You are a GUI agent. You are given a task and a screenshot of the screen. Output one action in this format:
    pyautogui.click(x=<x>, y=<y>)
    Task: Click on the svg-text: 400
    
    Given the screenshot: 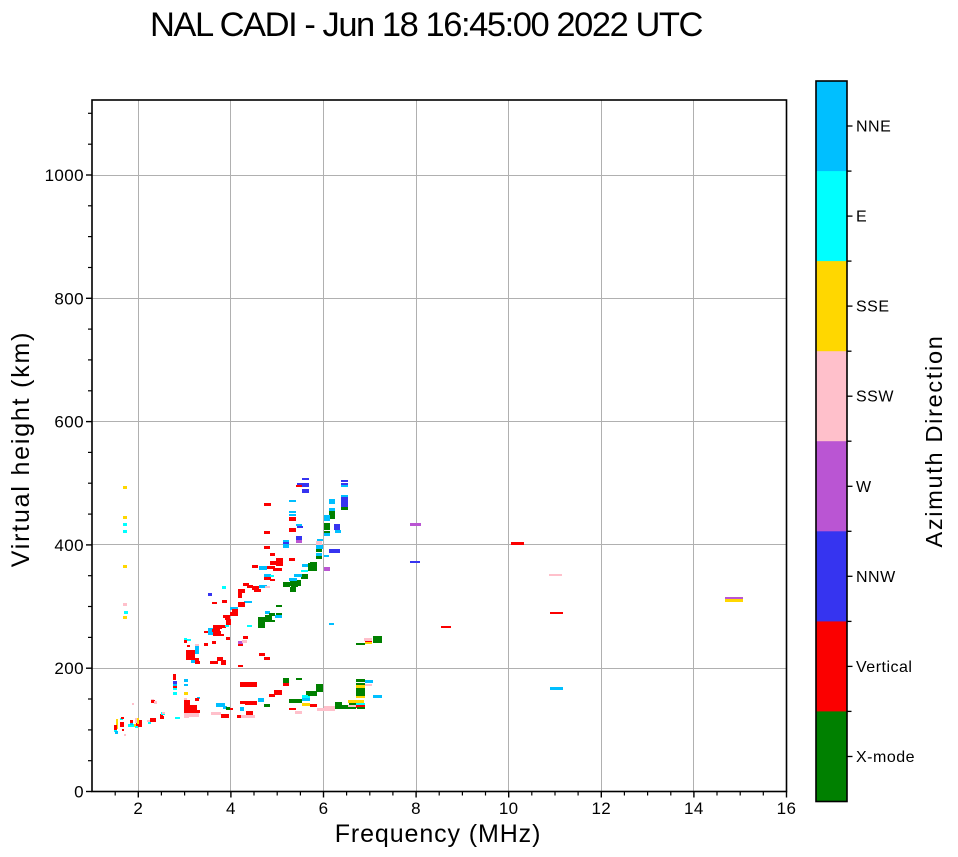 What is the action you would take?
    pyautogui.click(x=69, y=545)
    